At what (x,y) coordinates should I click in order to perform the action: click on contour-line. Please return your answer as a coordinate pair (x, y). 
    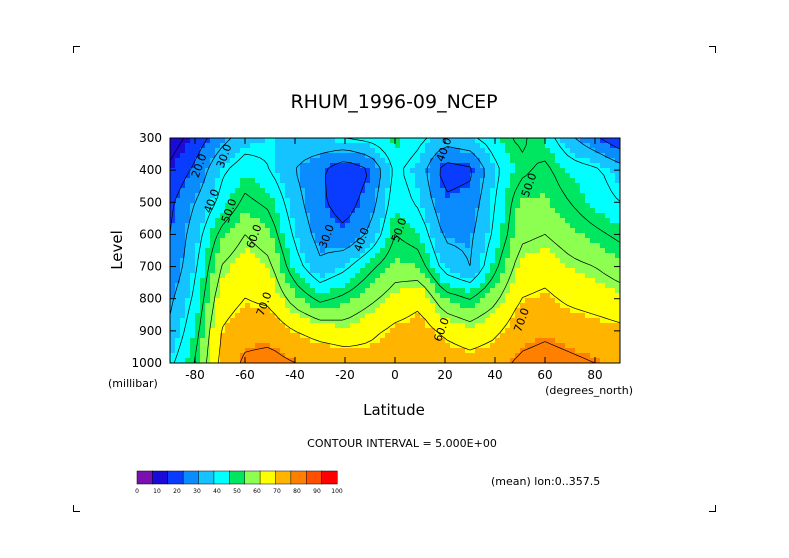
    Looking at the image, I should click on (177, 150).